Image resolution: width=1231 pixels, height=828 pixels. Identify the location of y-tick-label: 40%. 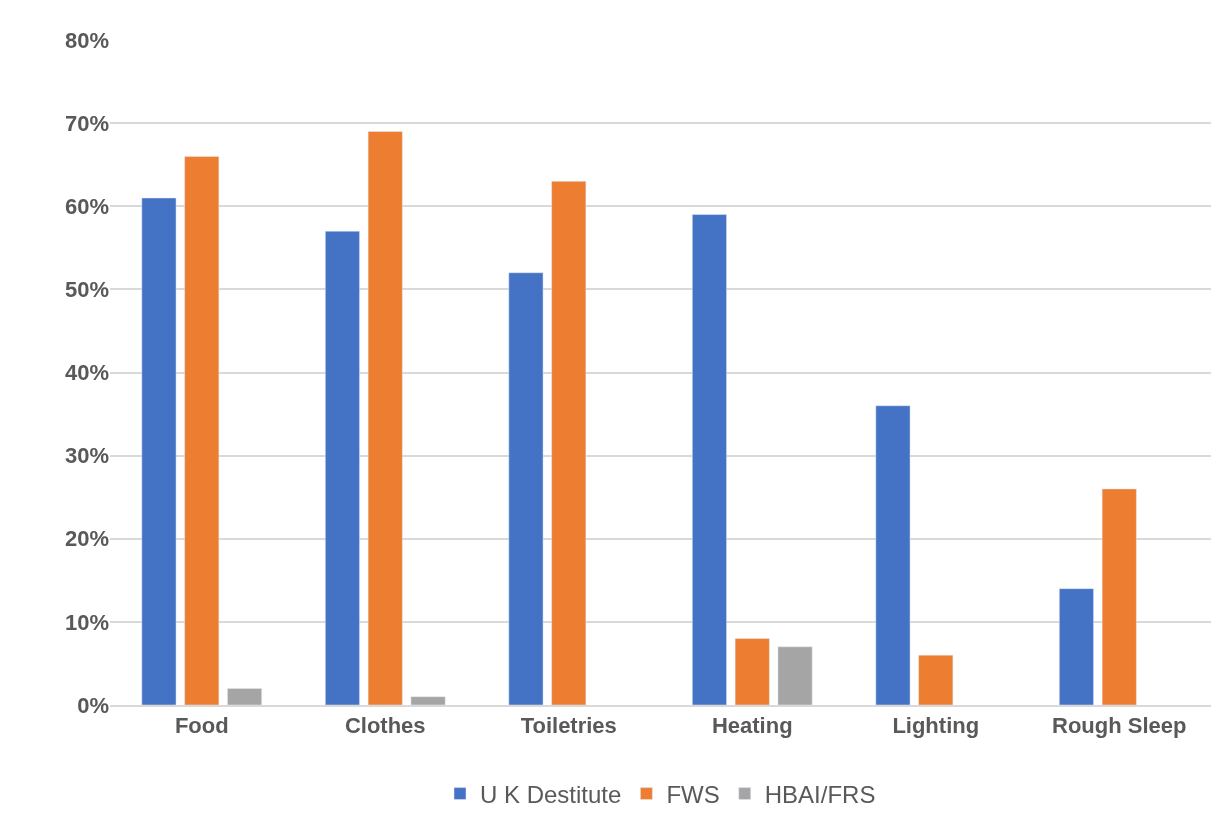
(86, 373).